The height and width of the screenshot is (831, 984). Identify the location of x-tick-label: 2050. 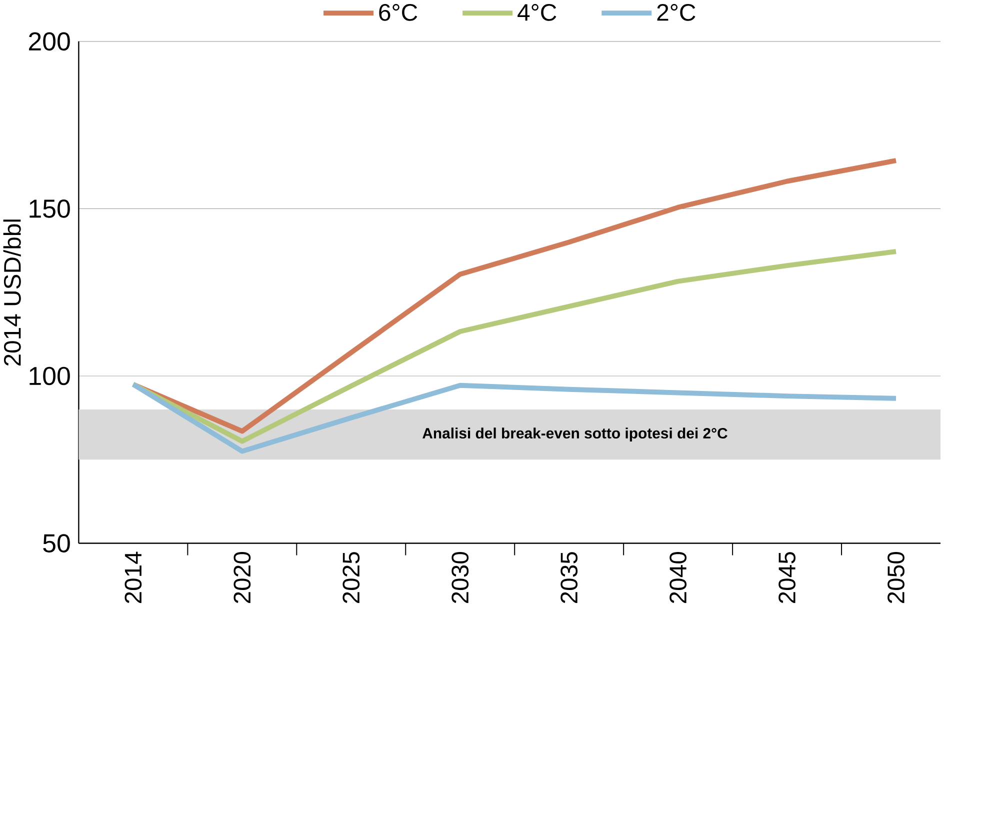
(896, 578).